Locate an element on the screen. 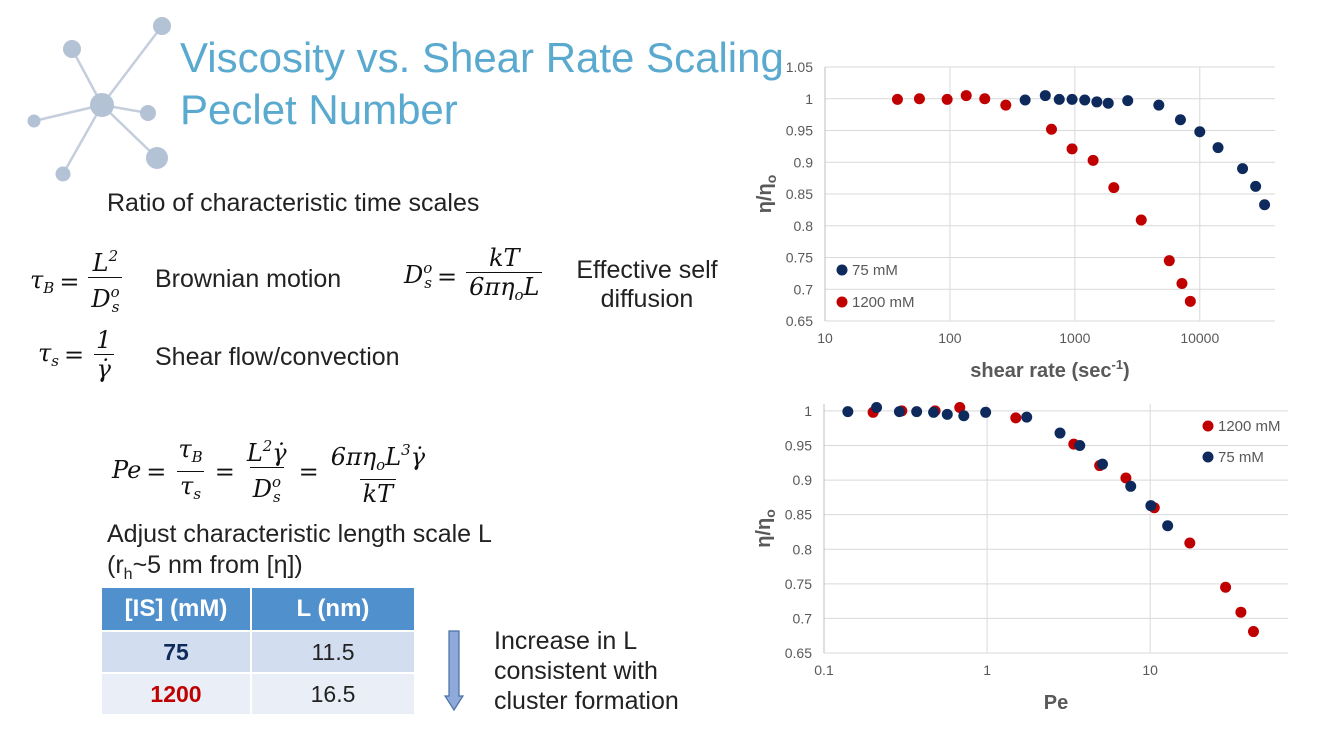 This screenshot has height=752, width=1343. down-arrow-icon is located at coordinates (454, 671).